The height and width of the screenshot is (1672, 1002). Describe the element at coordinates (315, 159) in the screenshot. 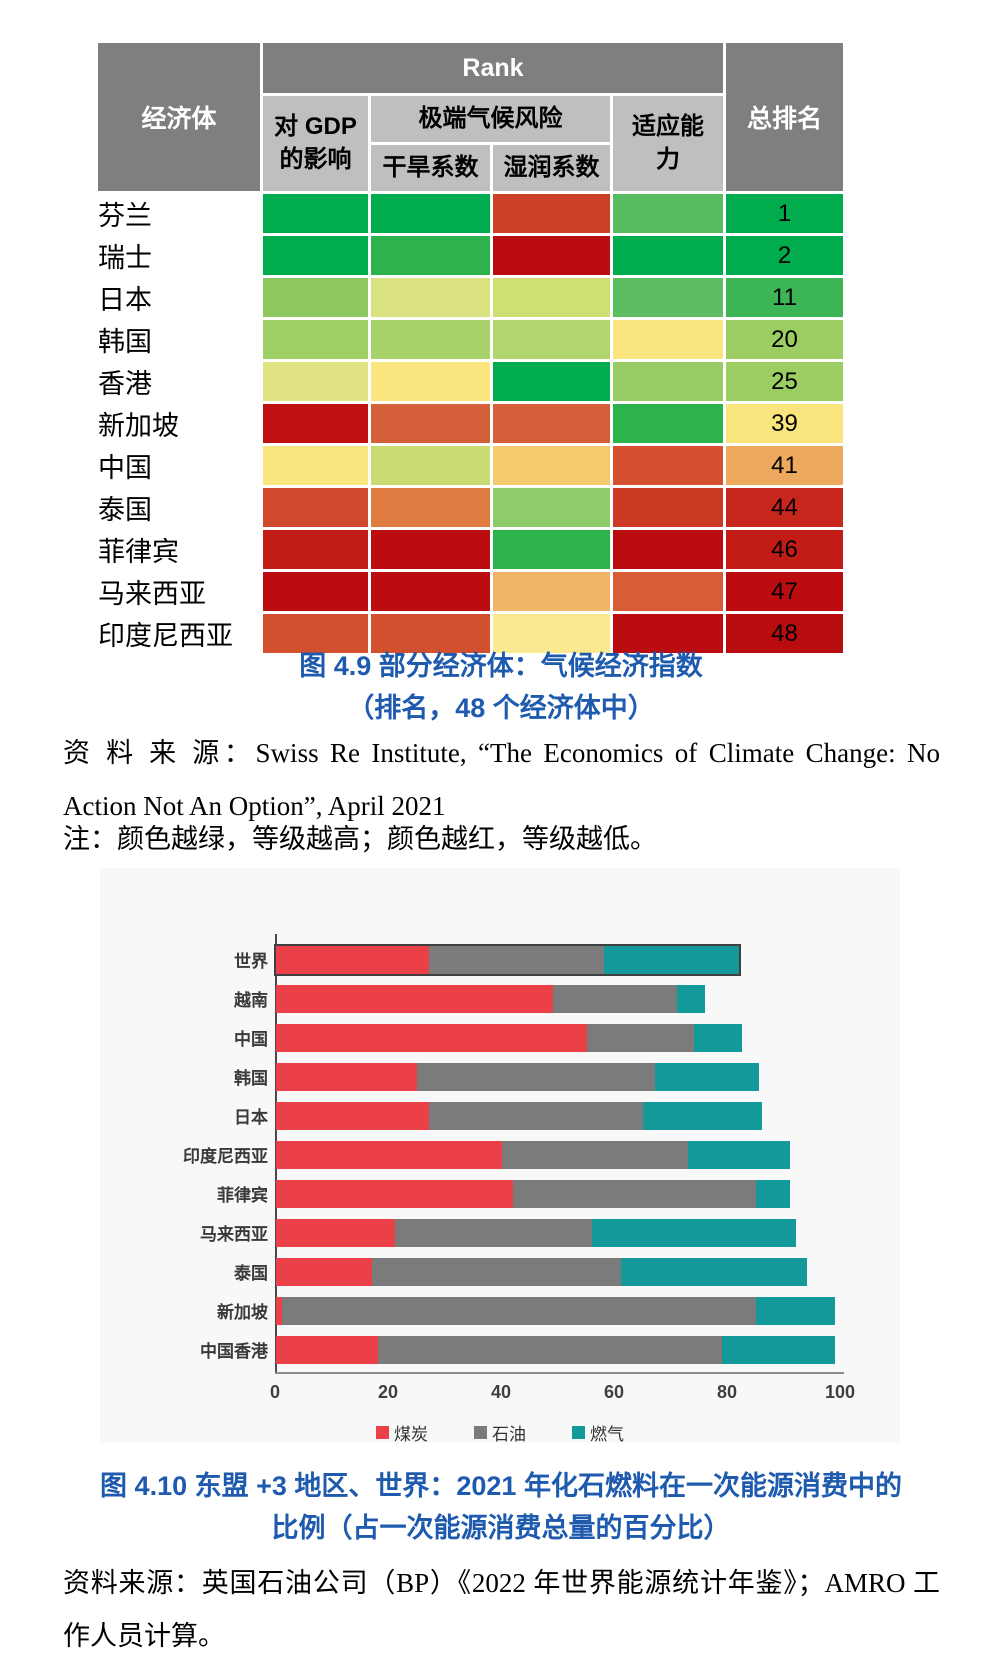

I see `header-gdp-impact-line2: 的影响` at that location.